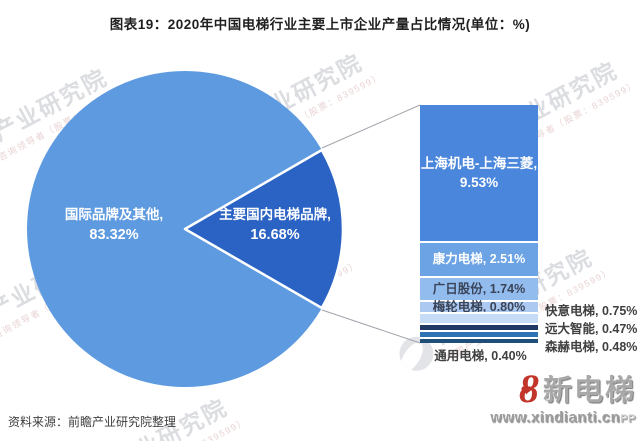  I want to click on bar-segment-guangri: 广日股份, 1.74%, so click(479, 289).